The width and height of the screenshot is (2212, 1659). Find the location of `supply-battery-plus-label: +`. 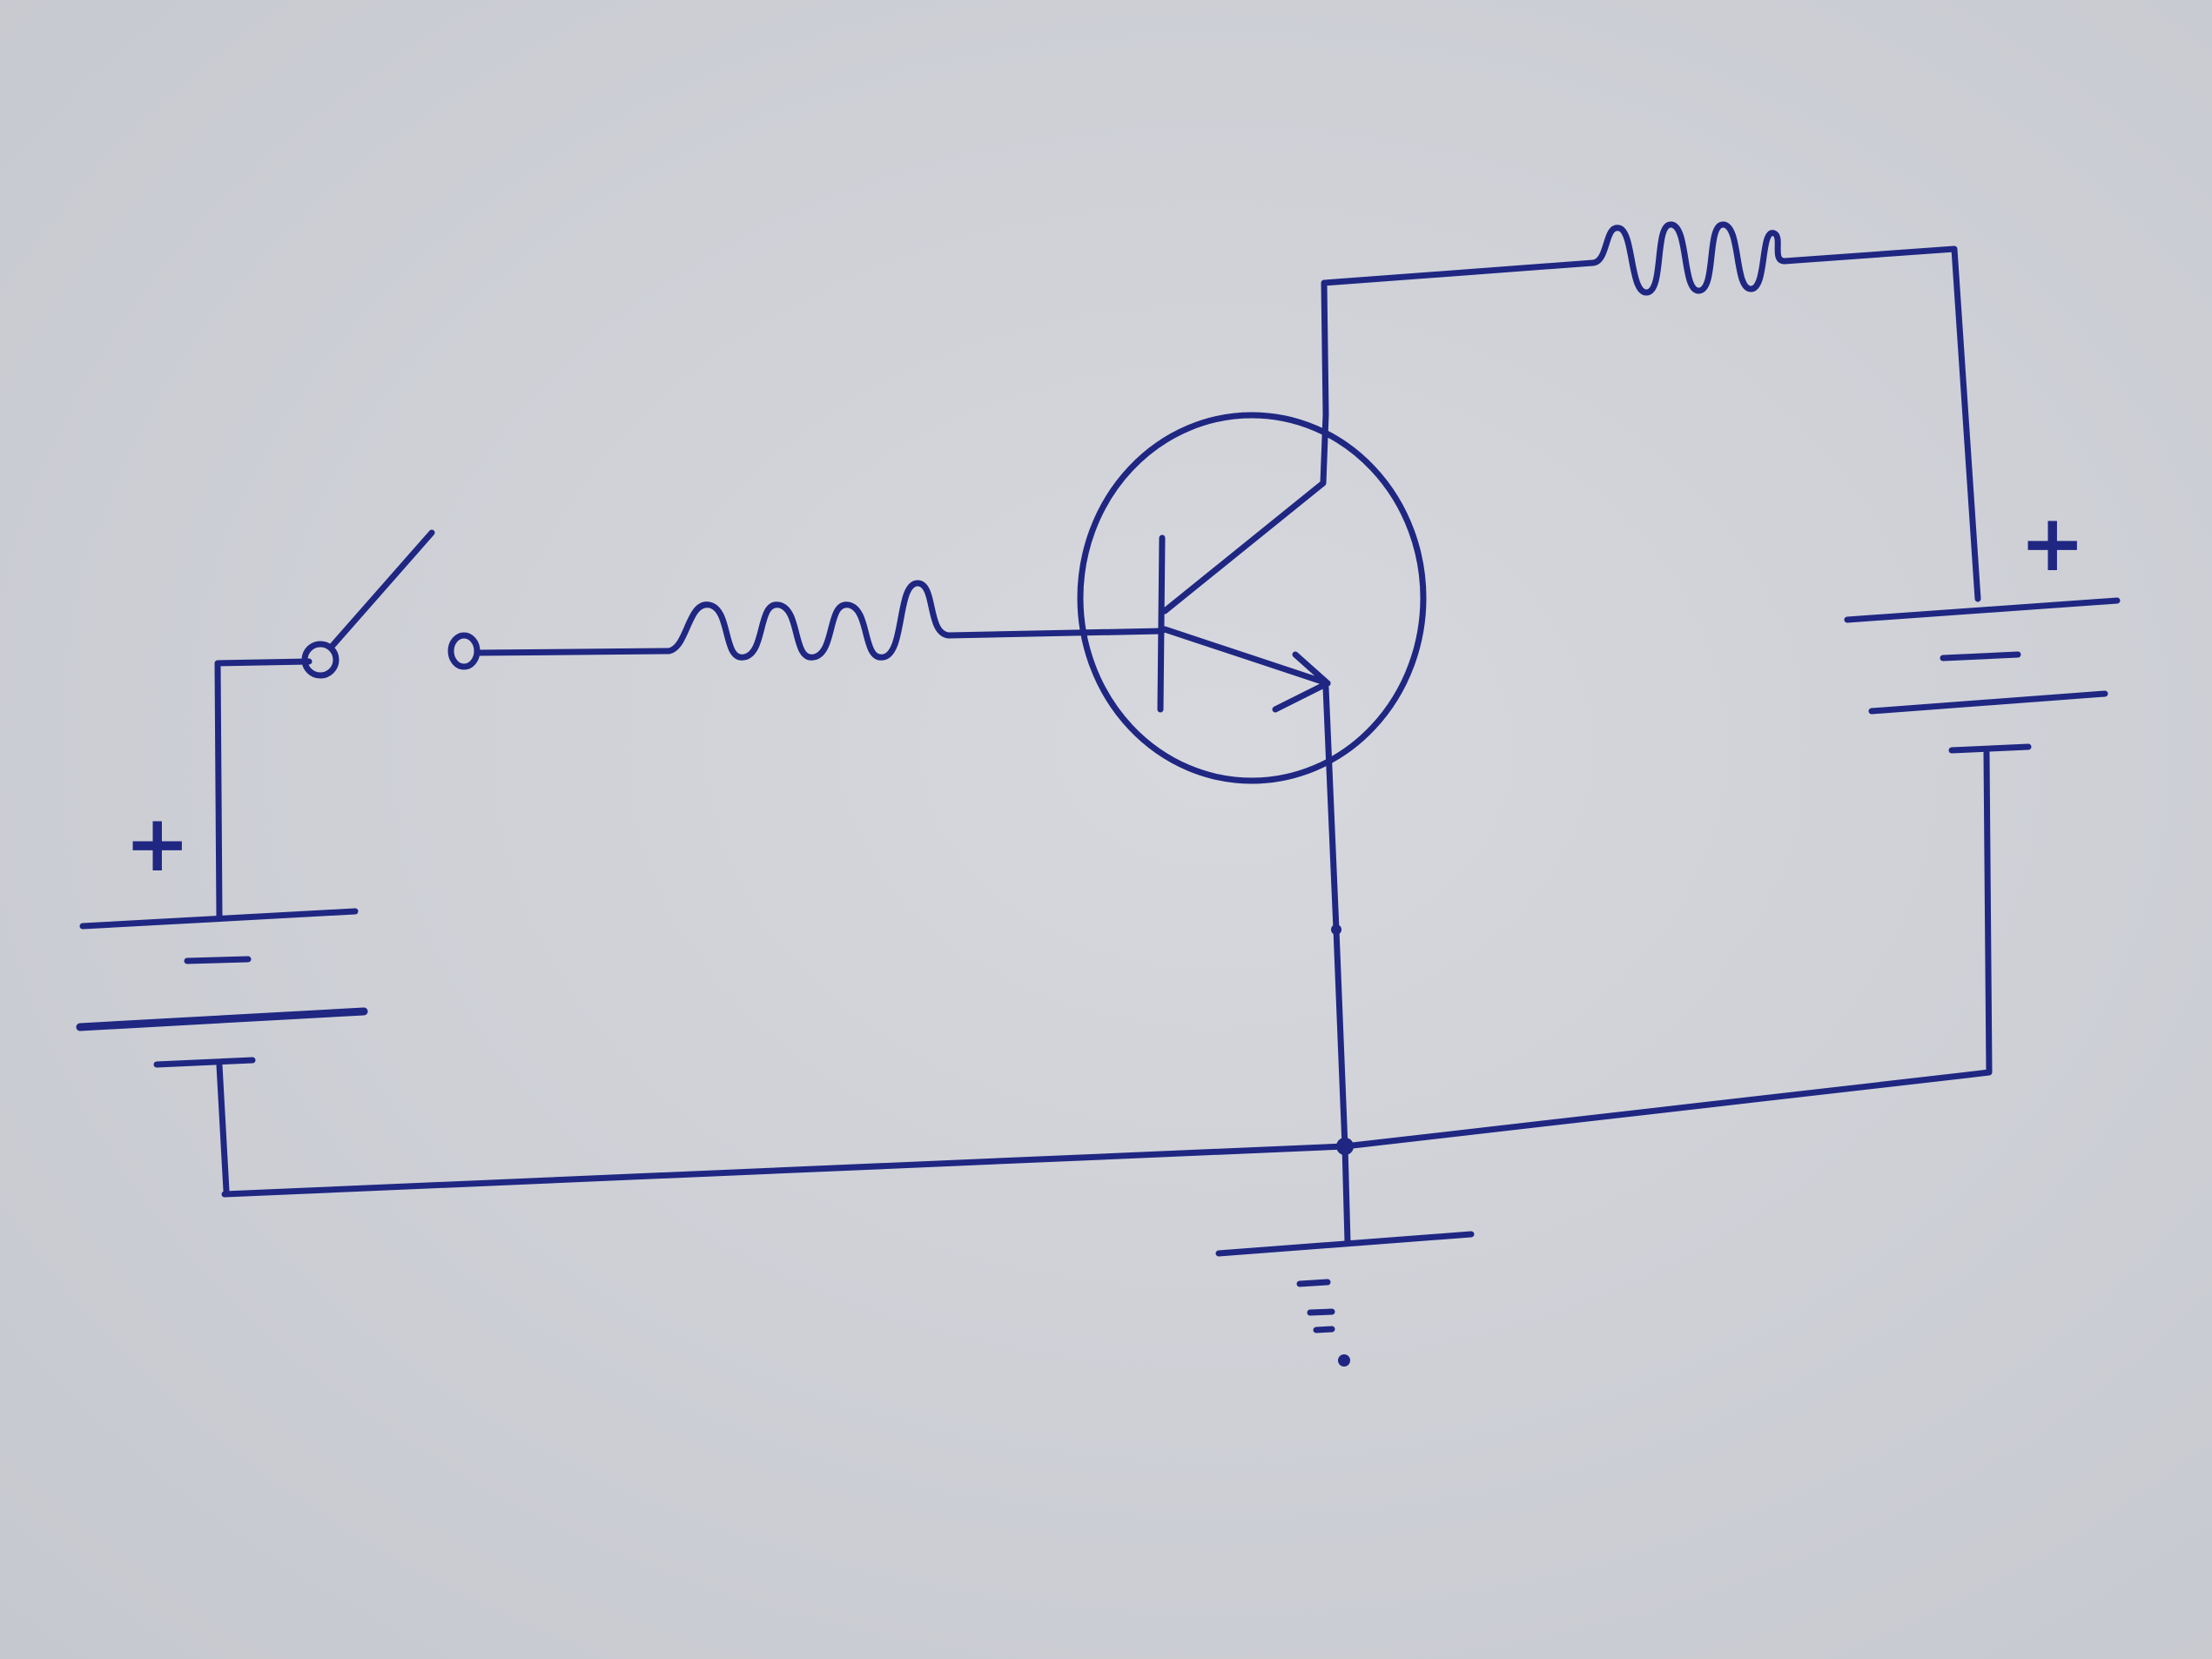

supply-battery-plus-label: + is located at coordinates (2052, 543).